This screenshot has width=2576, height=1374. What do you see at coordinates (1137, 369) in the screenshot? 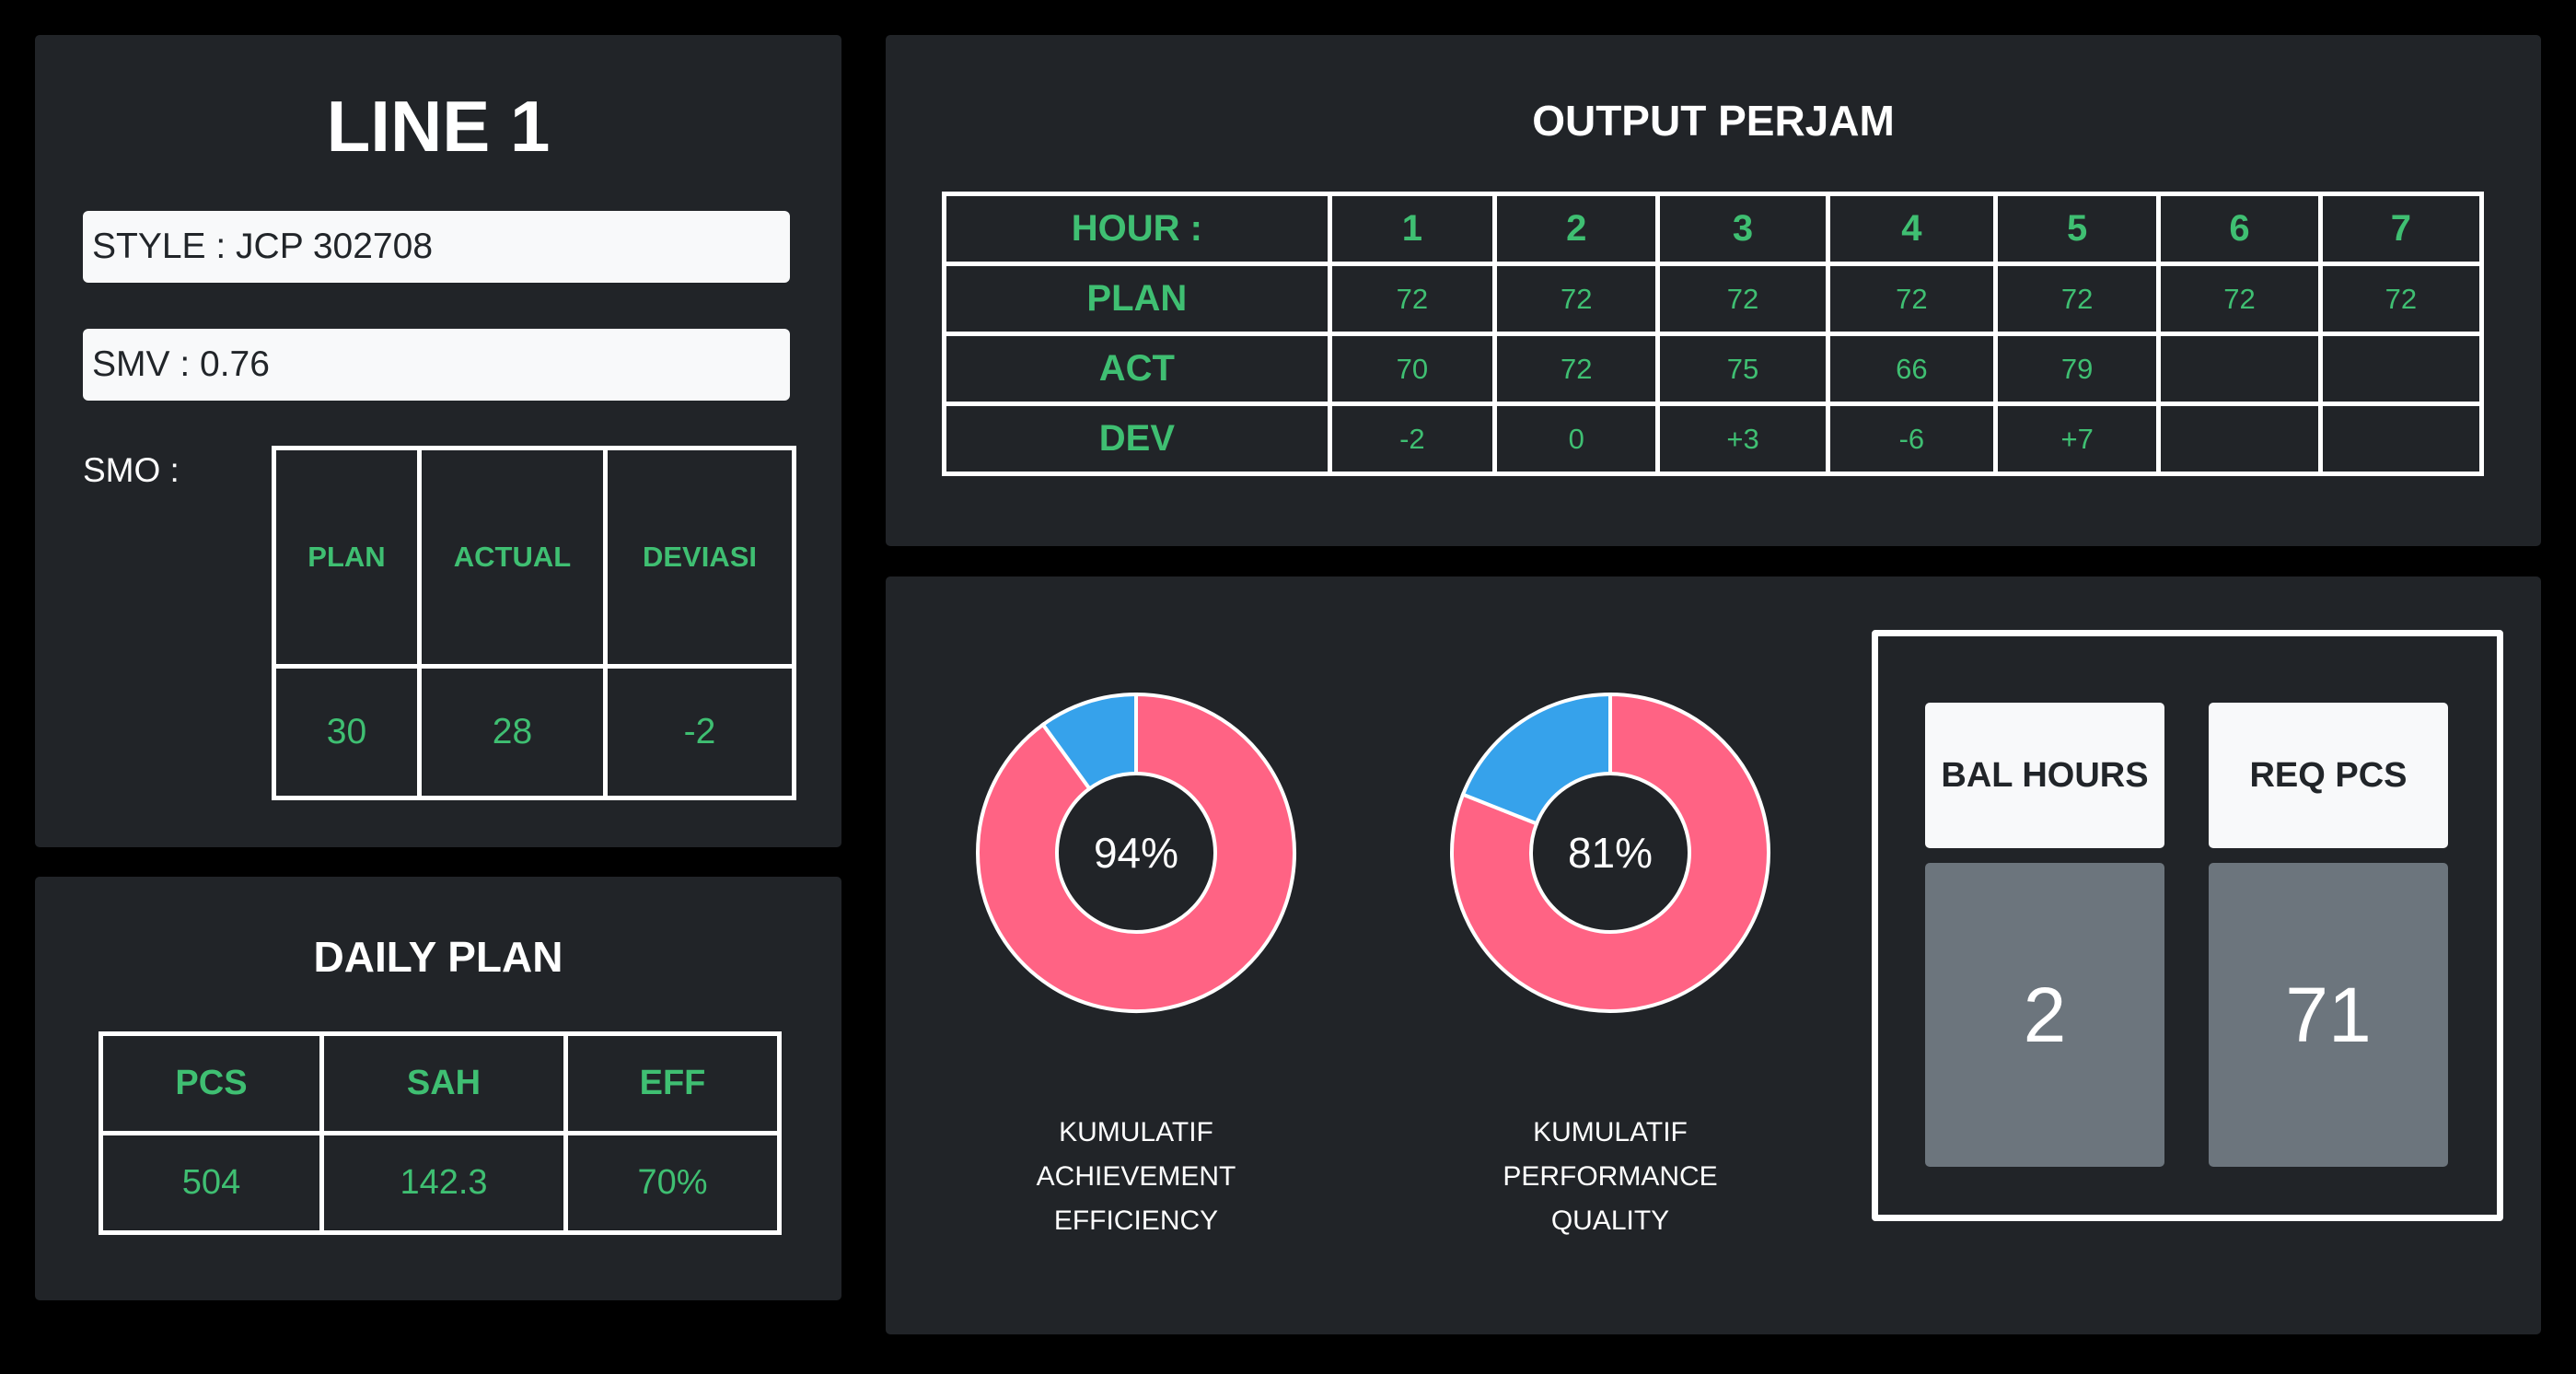
I see `act-row-label: ACT` at bounding box center [1137, 369].